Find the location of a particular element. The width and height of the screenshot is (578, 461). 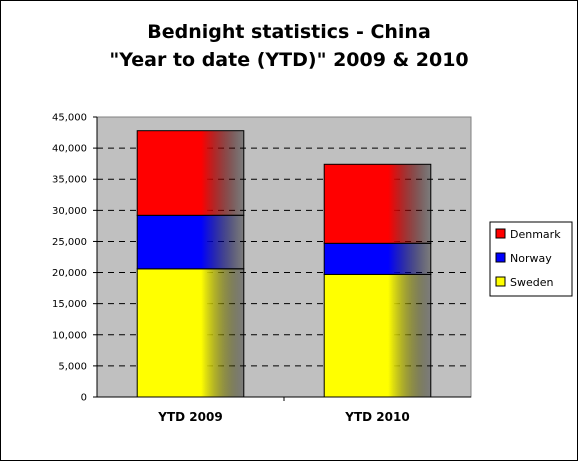

legend: Denmark Norway Sweden is located at coordinates (531, 259).